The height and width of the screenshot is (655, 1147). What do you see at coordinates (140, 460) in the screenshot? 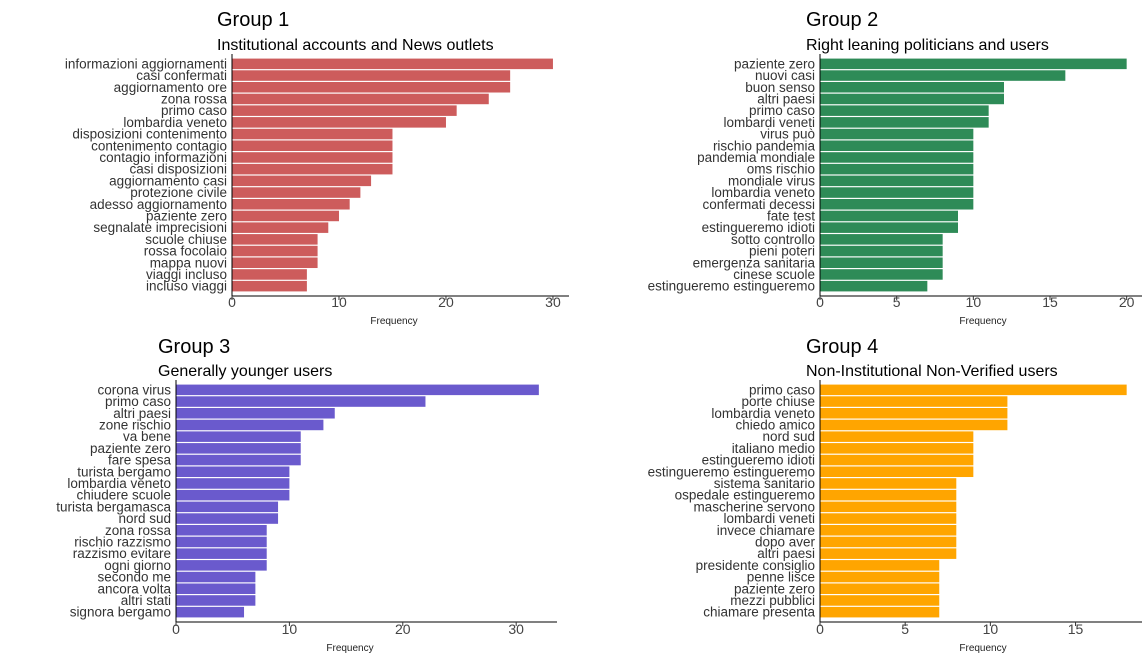
I see `category-label: fare spesa` at bounding box center [140, 460].